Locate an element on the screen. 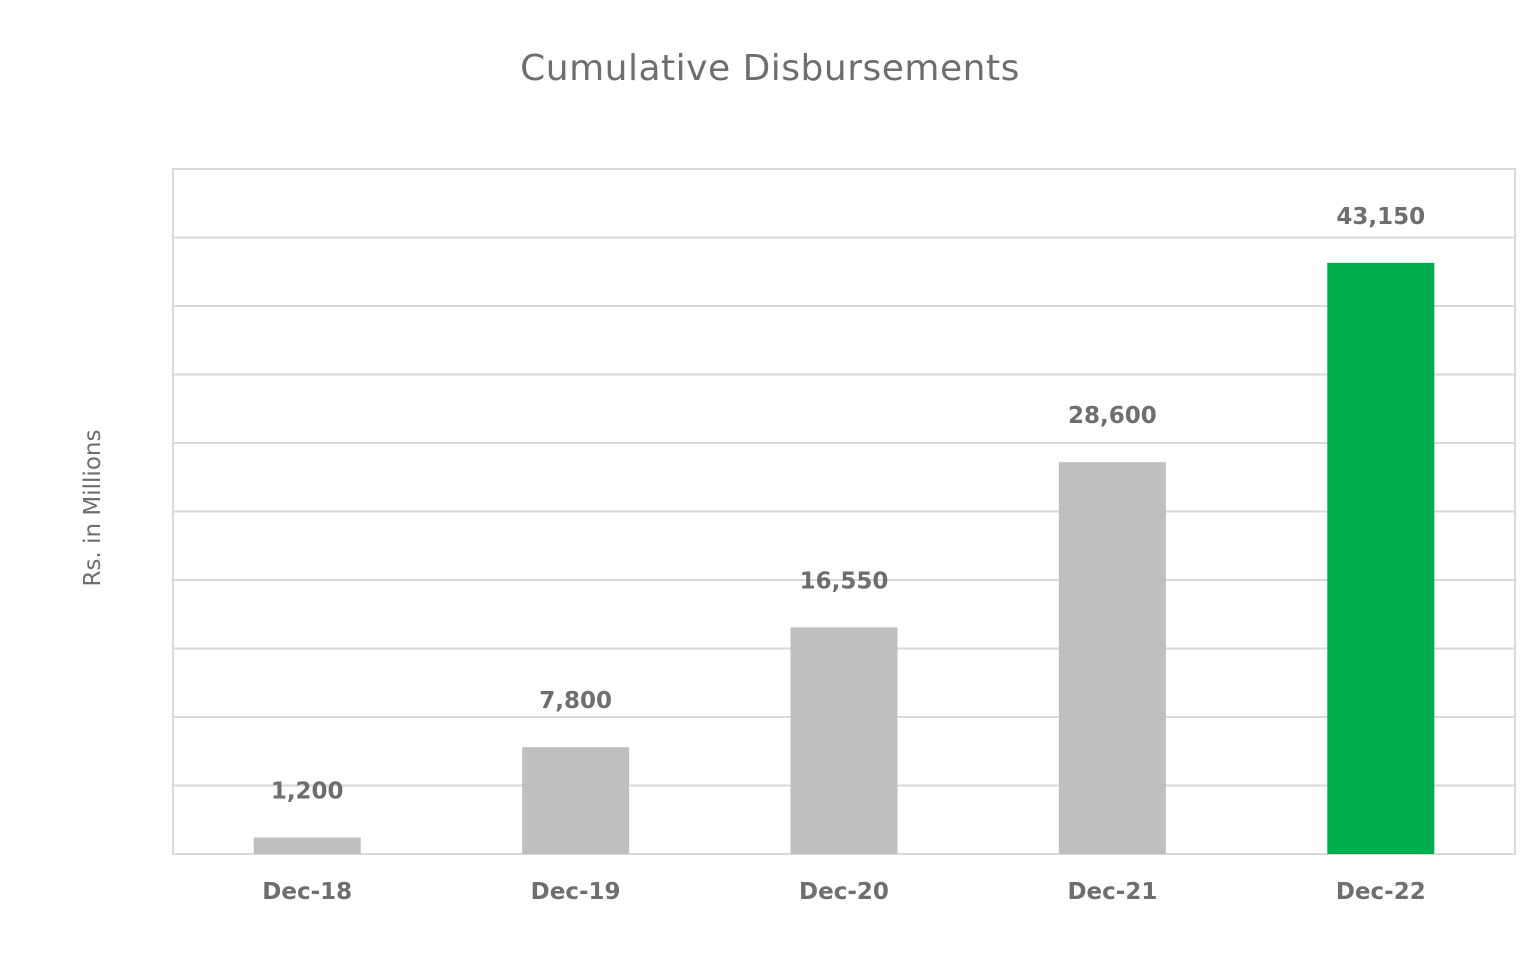 This screenshot has width=1536, height=957. y-axis-label: Rs. in Millions is located at coordinates (93, 508).